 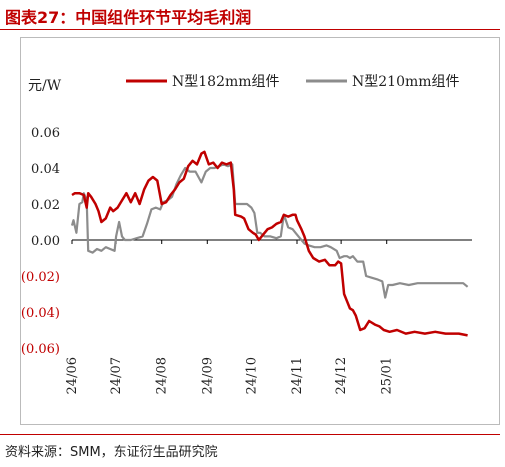 What do you see at coordinates (250, 29) in the screenshot?
I see `title-rule` at bounding box center [250, 29].